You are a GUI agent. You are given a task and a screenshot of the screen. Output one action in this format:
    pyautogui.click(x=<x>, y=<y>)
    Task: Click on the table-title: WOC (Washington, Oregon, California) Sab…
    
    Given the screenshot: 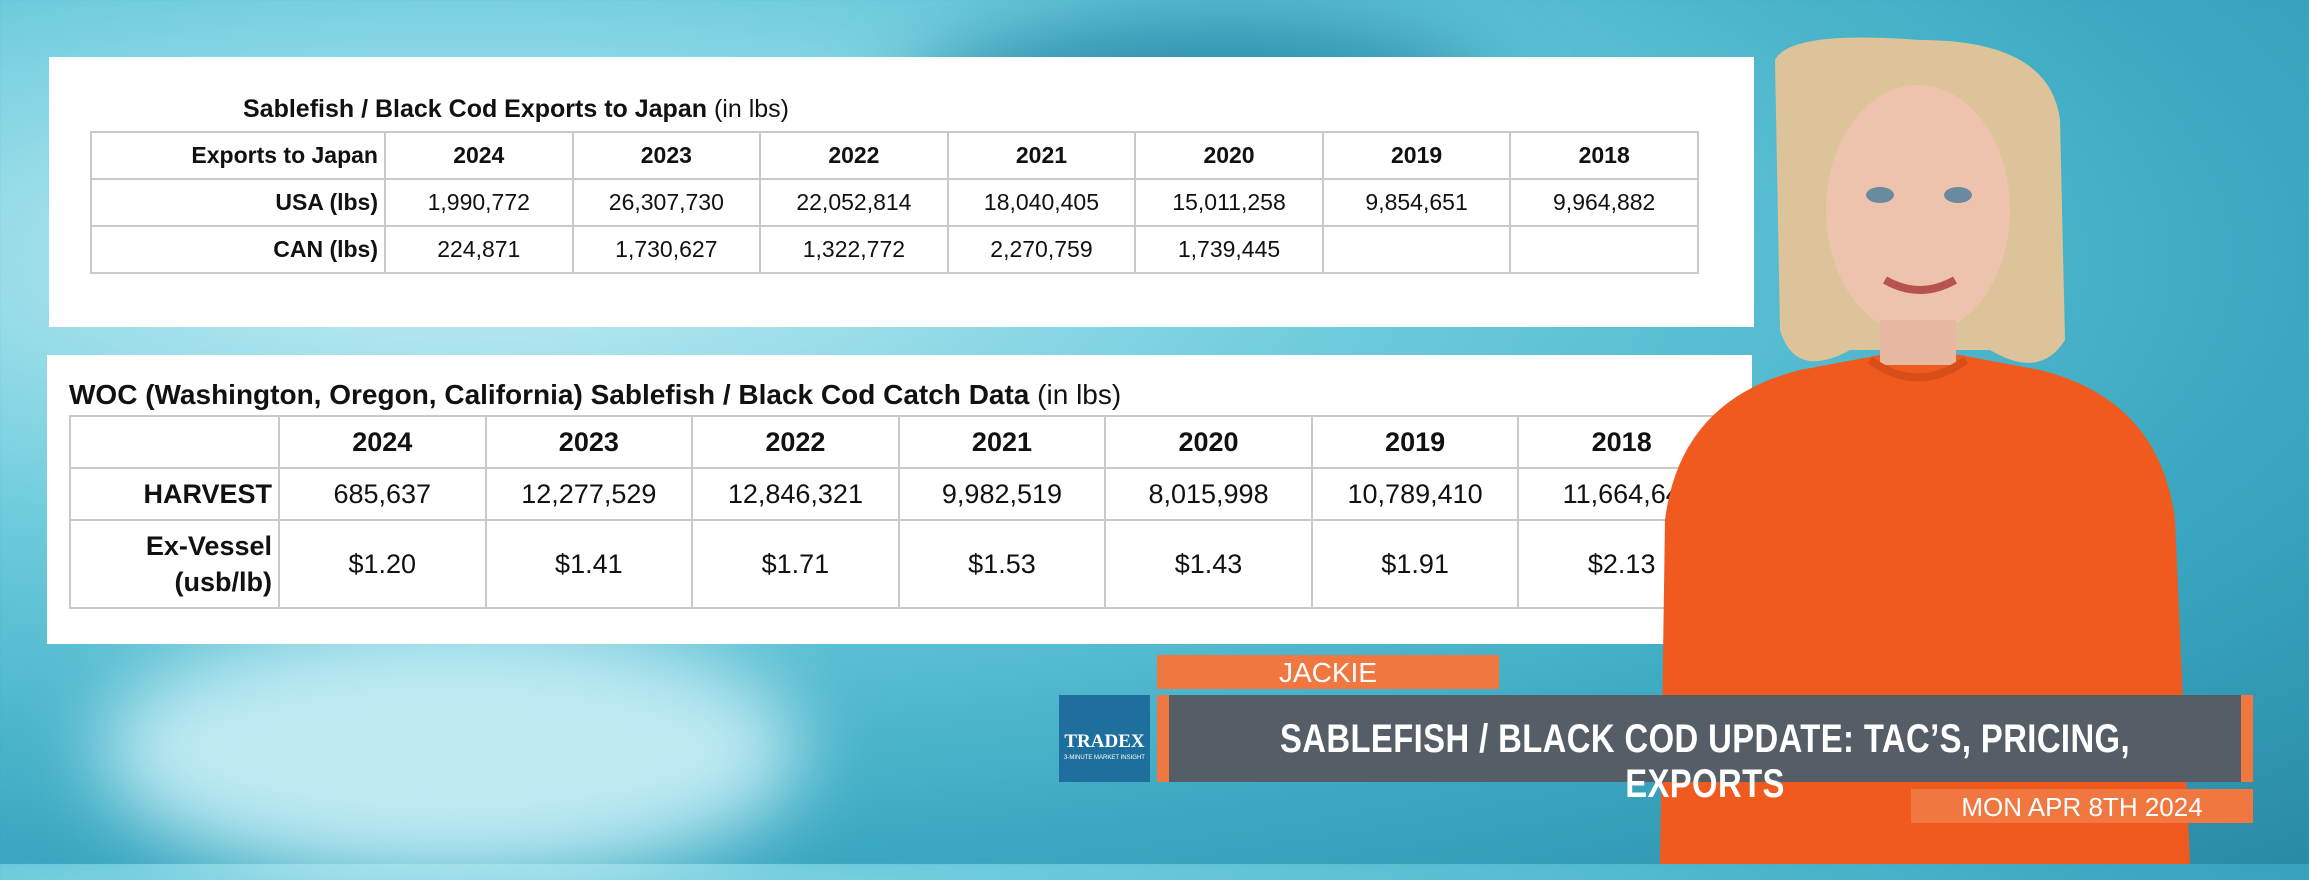 What is the action you would take?
    pyautogui.click(x=595, y=394)
    